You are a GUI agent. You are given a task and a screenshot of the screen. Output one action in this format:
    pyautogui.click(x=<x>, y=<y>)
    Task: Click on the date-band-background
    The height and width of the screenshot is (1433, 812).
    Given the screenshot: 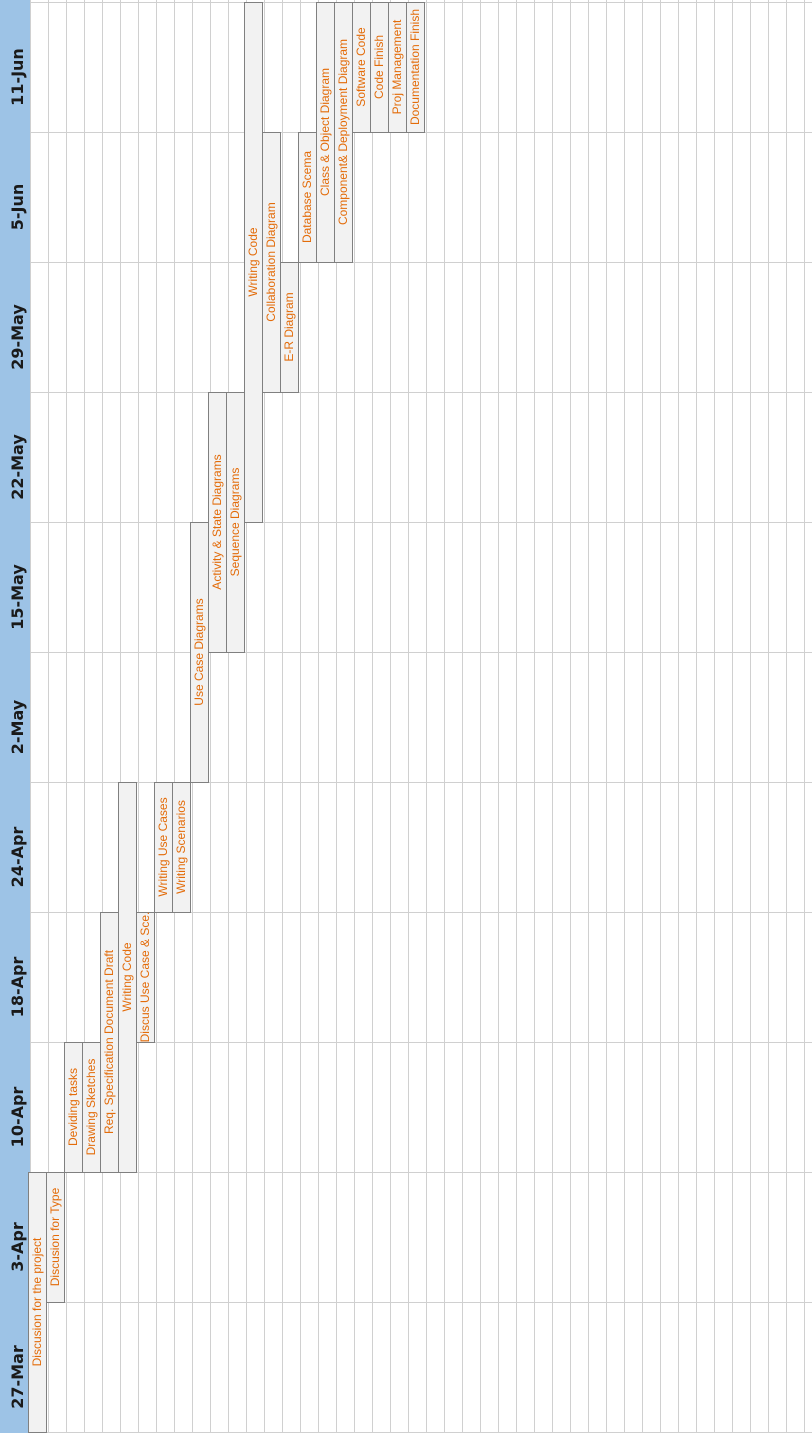 What is the action you would take?
    pyautogui.click(x=15, y=716)
    